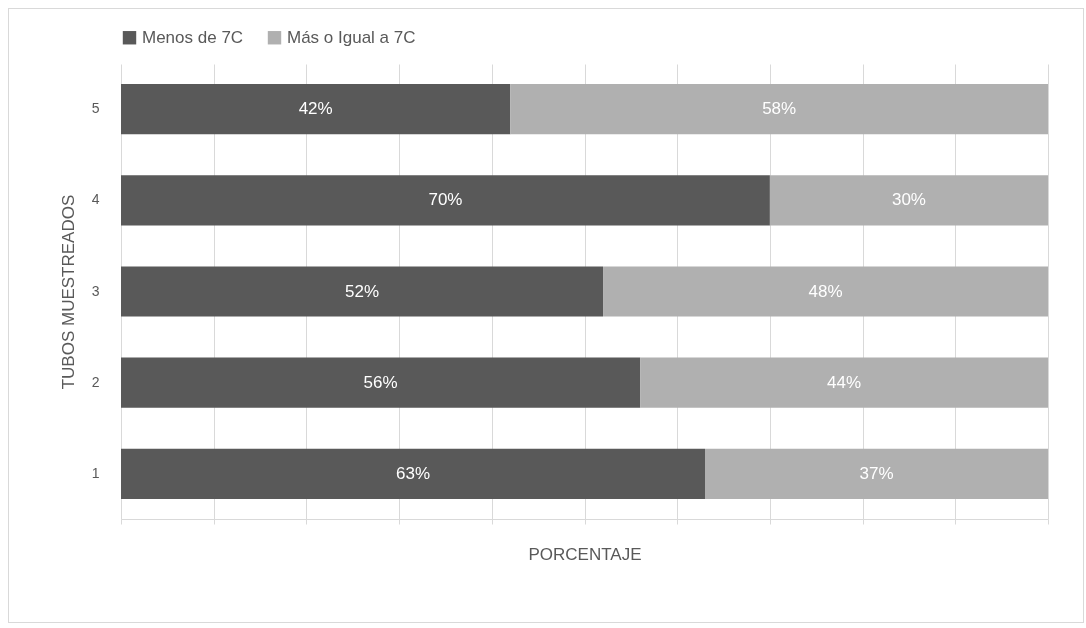  What do you see at coordinates (68, 292) in the screenshot?
I see `y-axis-title: TUBOS MUESTREADOS` at bounding box center [68, 292].